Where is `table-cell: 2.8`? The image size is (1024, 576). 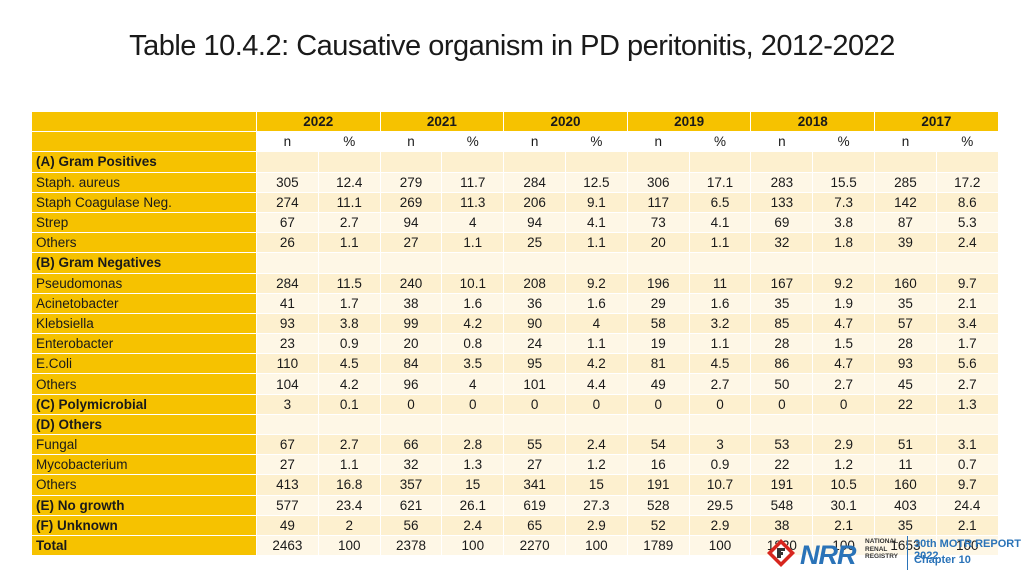 table-cell: 2.8 is located at coordinates (473, 444).